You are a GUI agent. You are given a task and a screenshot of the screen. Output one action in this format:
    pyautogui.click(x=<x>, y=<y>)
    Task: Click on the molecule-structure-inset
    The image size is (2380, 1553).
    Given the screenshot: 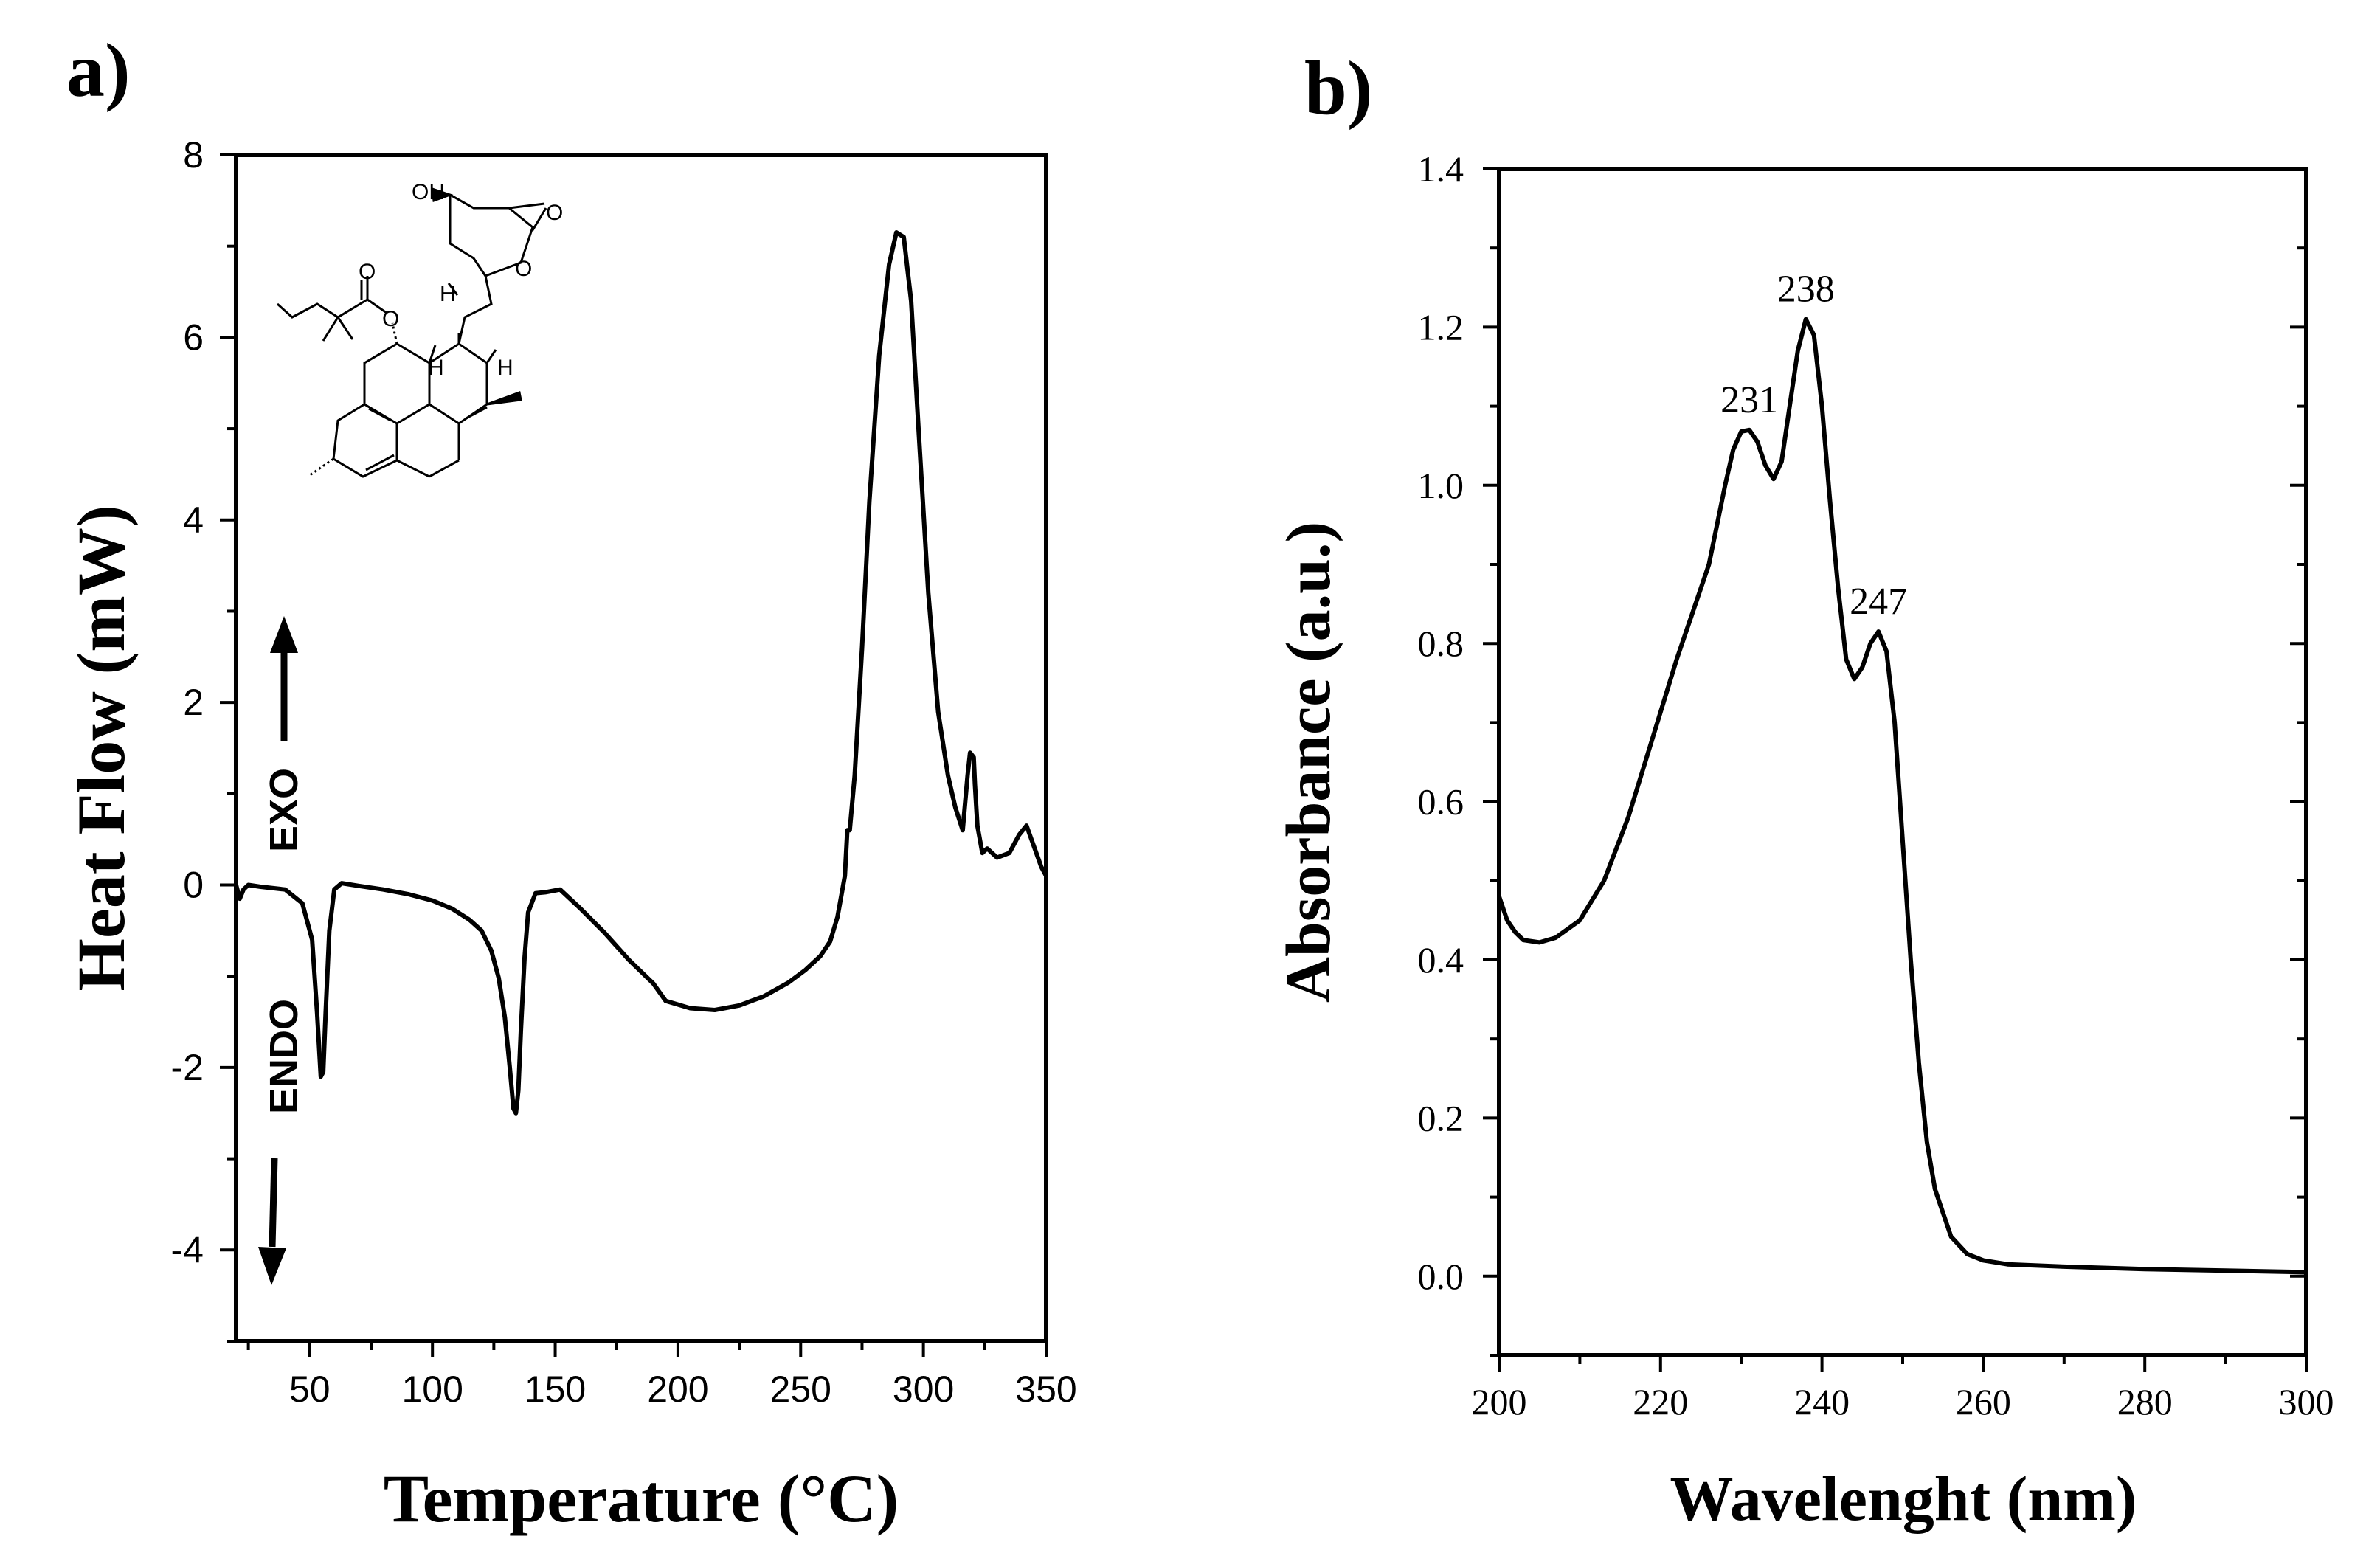 What is the action you would take?
    pyautogui.click(x=411, y=332)
    